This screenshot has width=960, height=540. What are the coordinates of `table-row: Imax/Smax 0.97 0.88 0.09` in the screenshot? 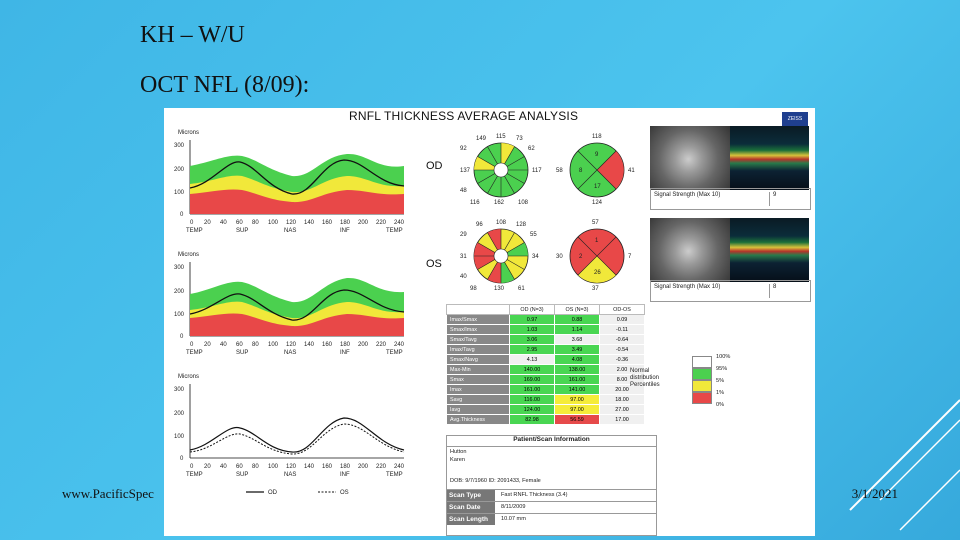 It's located at (545, 319).